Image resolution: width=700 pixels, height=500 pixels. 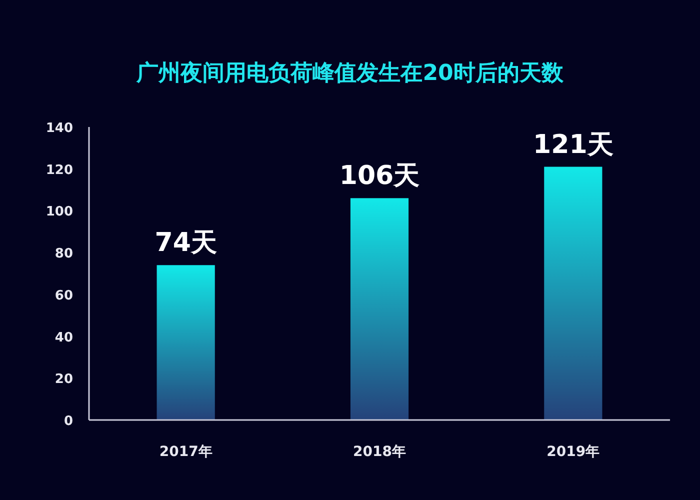 I want to click on data-label: 106天, so click(x=379, y=176).